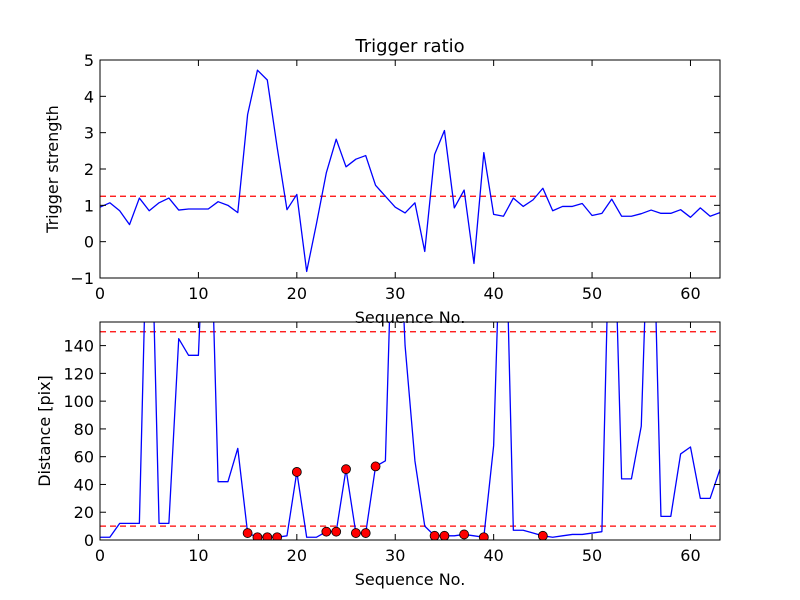  I want to click on y-axis-label: Trigger strength, so click(52, 169).